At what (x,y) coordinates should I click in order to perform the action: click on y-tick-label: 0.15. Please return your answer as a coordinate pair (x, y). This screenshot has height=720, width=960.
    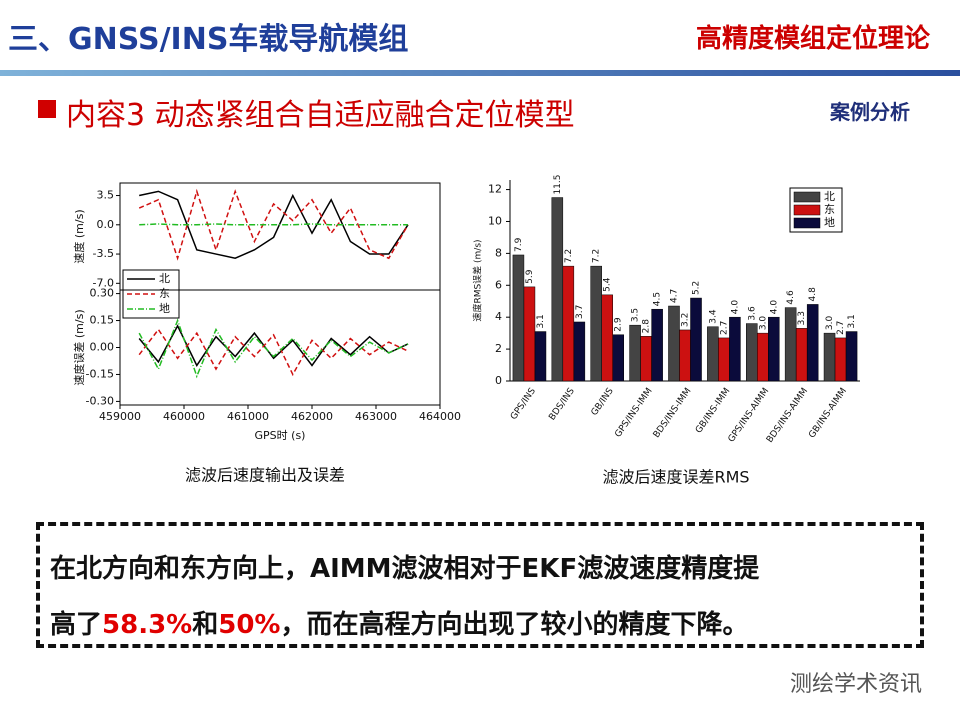
    Looking at the image, I should click on (102, 320).